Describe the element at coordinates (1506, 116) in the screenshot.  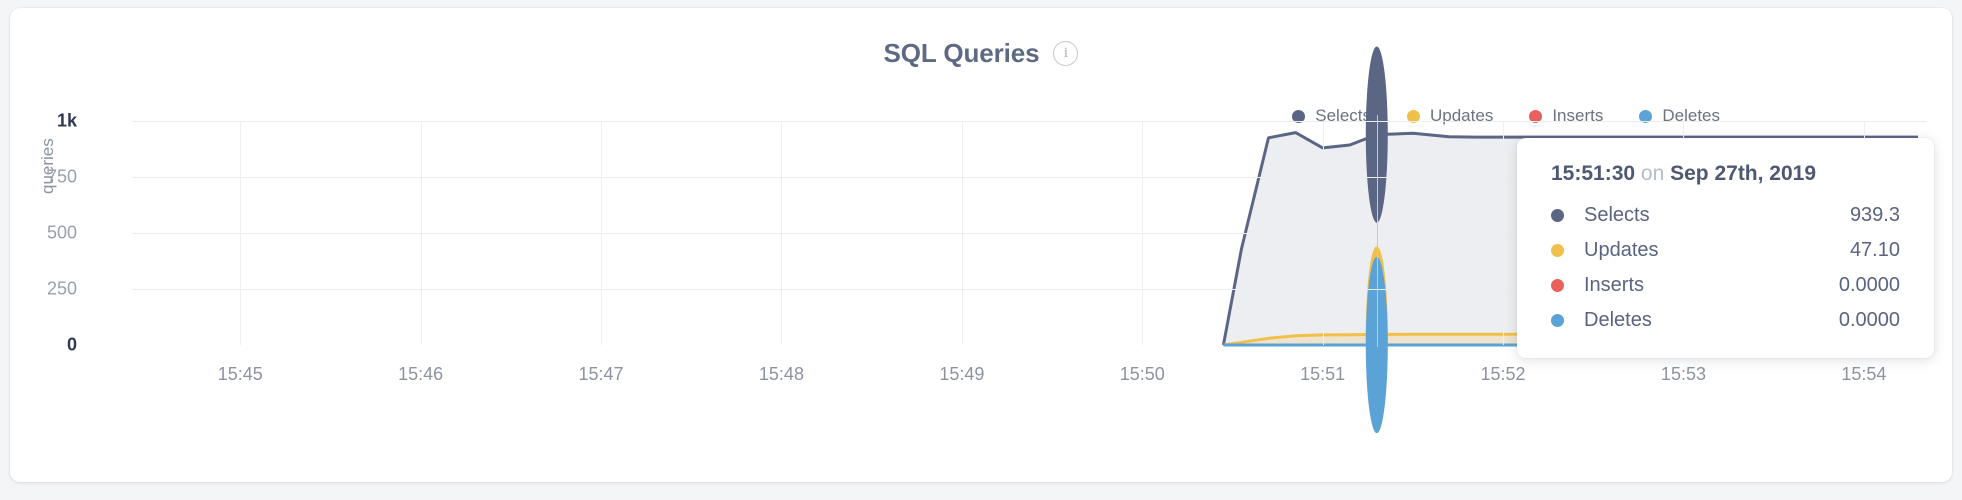
I see `chart-legend: Selects Updates Inserts Deletes` at that location.